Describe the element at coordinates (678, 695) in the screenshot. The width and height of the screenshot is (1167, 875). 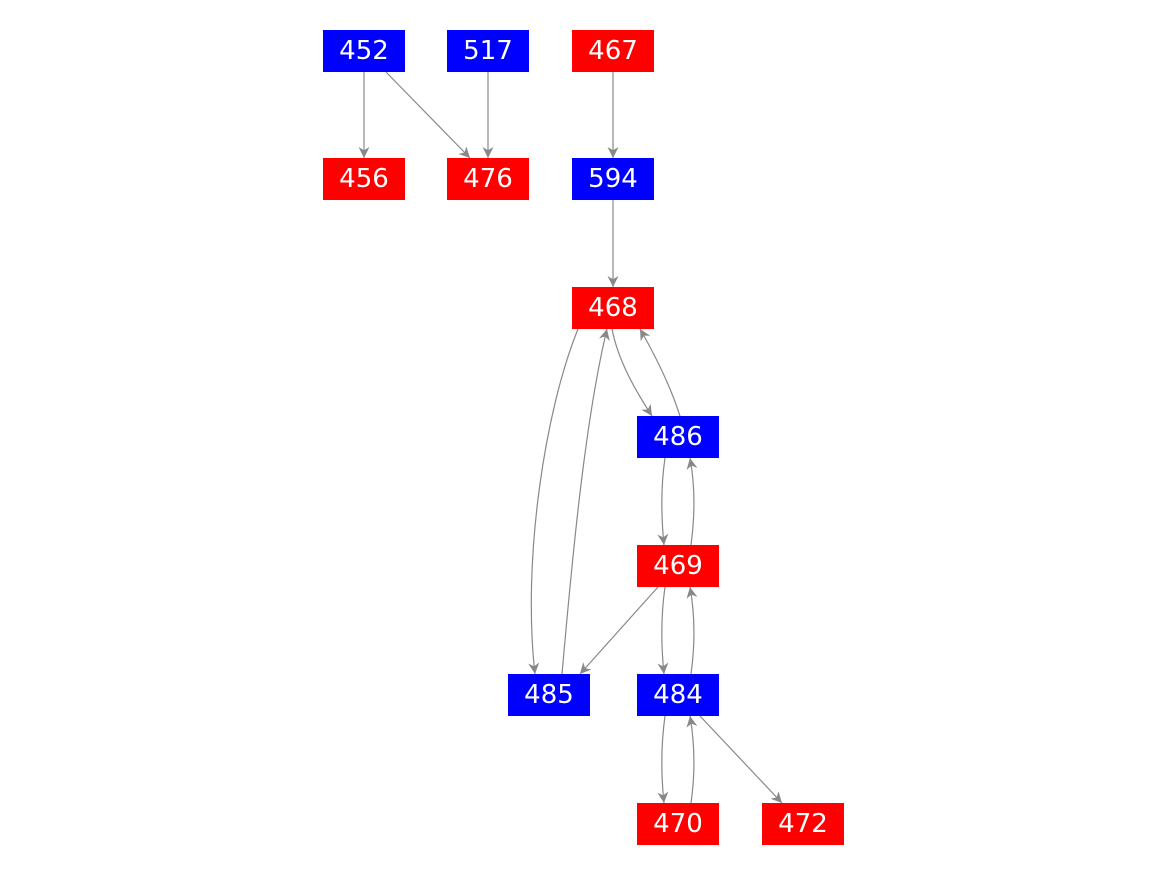
I see `node-484: 484` at that location.